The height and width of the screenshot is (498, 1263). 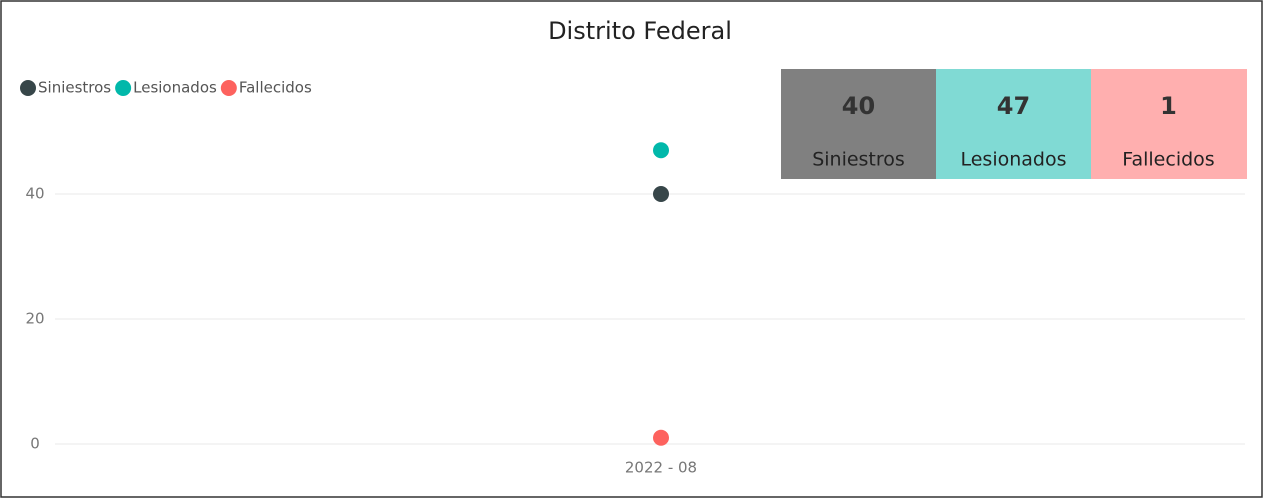 I want to click on kpi-value: 1, so click(x=1168, y=106).